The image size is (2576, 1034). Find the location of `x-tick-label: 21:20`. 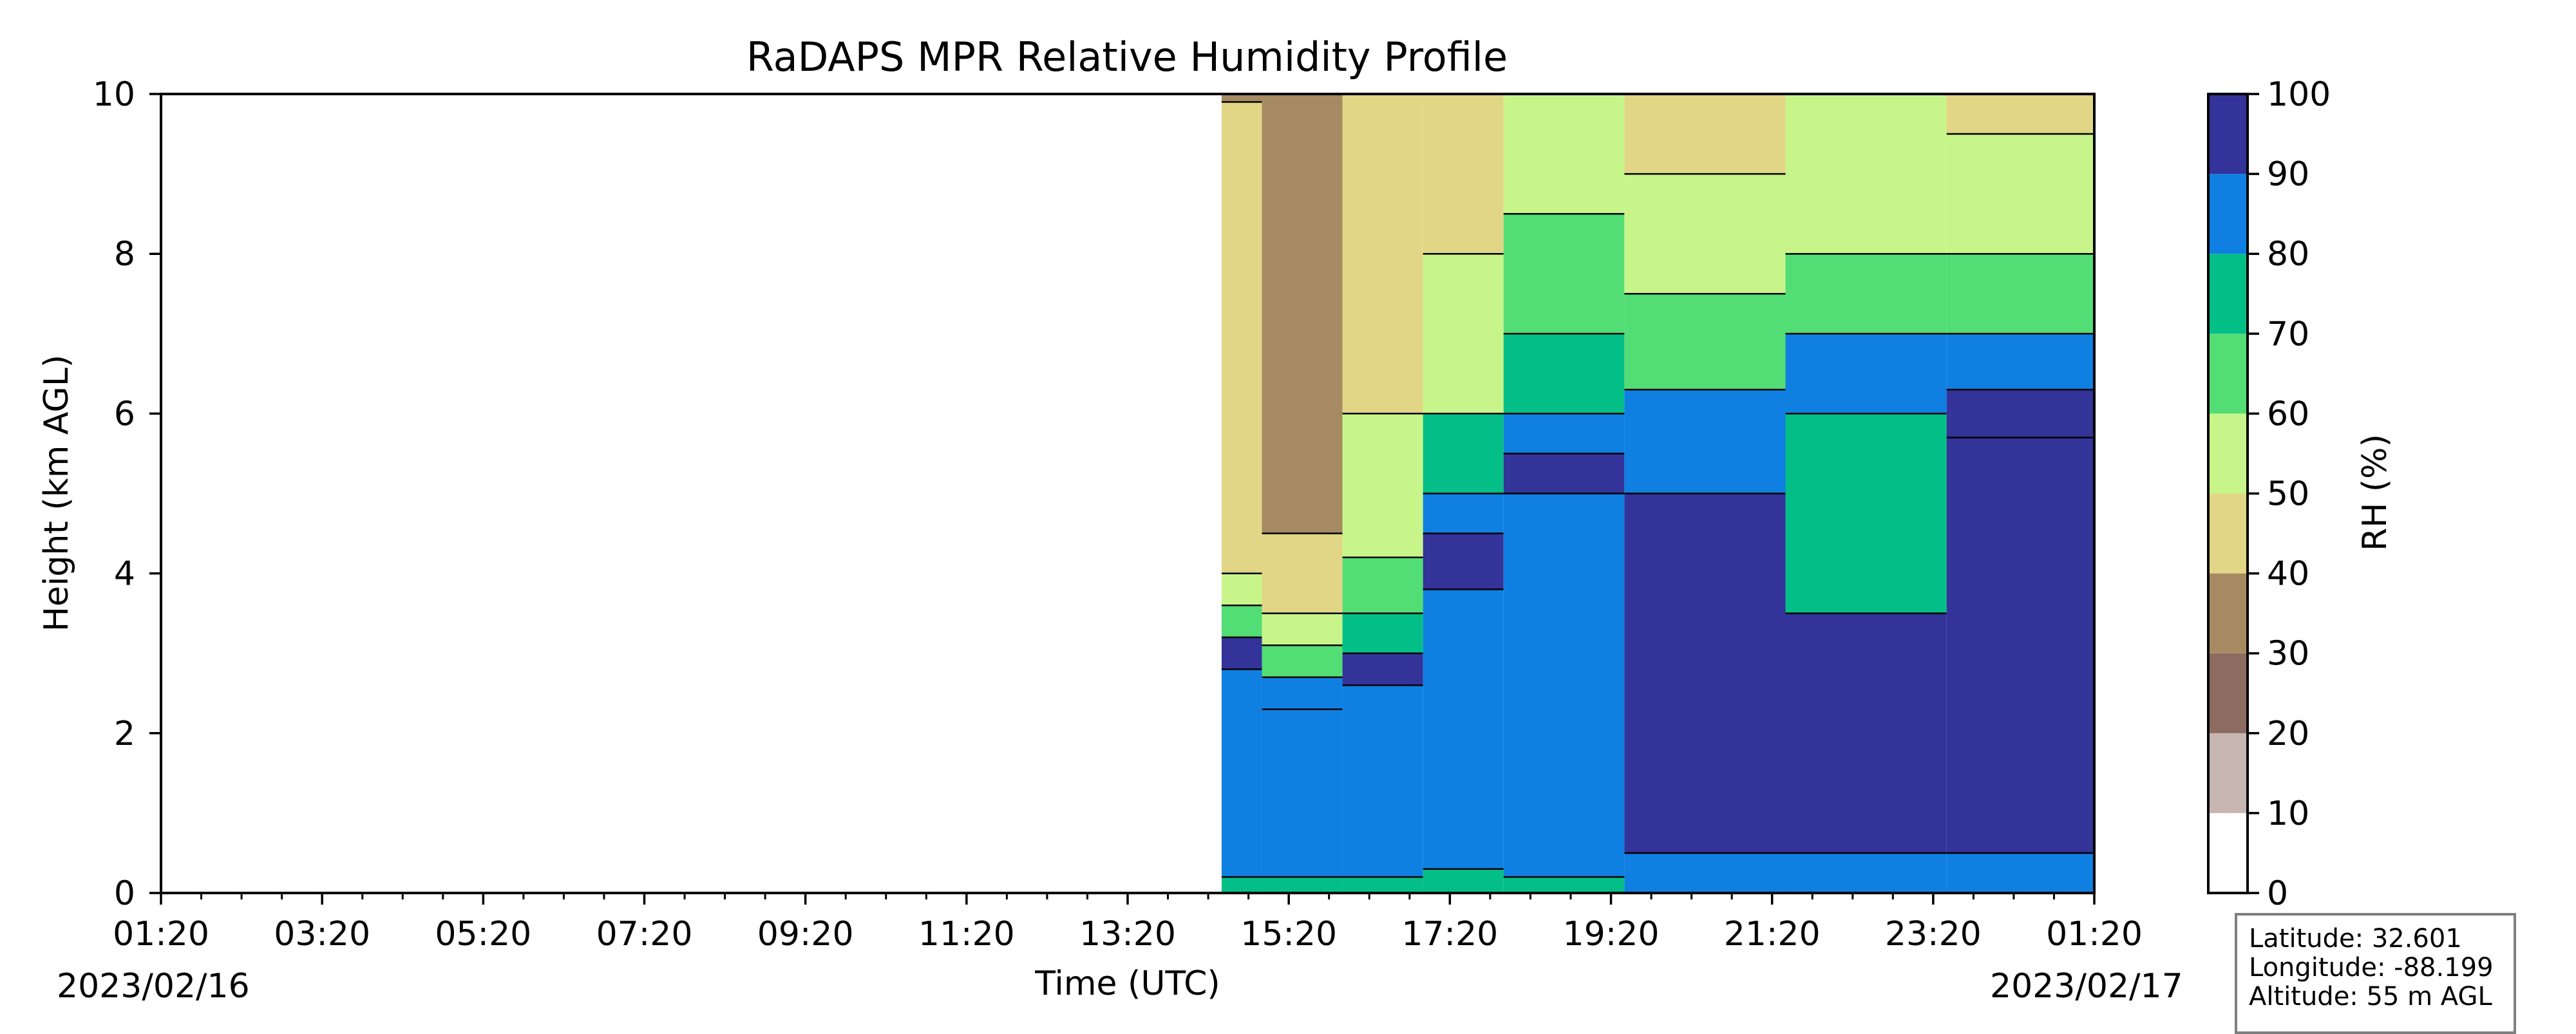

x-tick-label: 21:20 is located at coordinates (1772, 934).